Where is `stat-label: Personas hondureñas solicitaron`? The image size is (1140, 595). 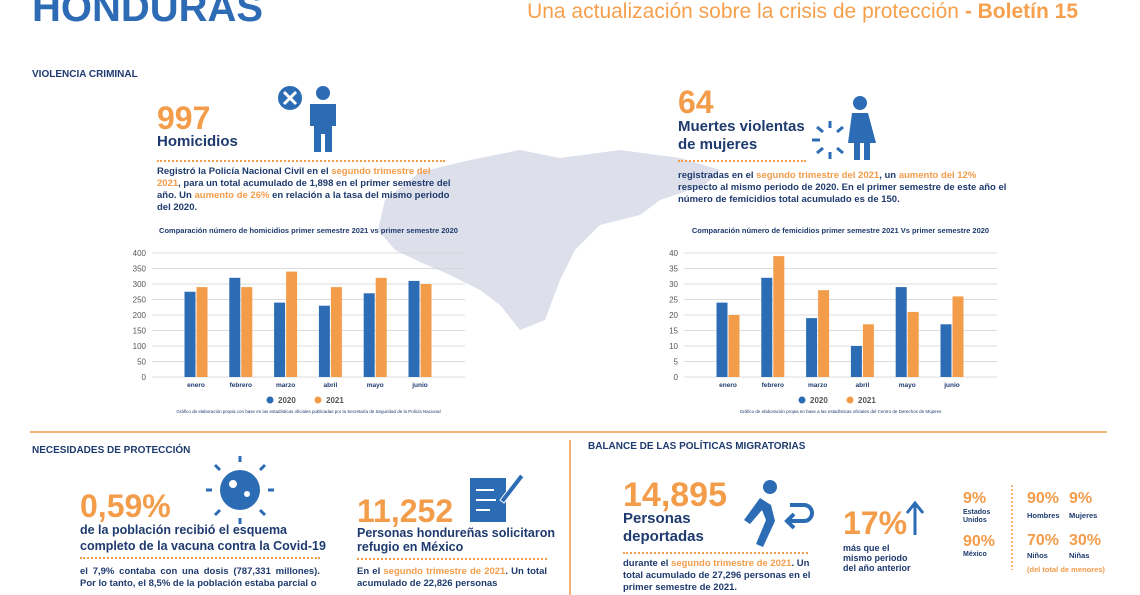 stat-label: Personas hondureñas solicitaron is located at coordinates (456, 533).